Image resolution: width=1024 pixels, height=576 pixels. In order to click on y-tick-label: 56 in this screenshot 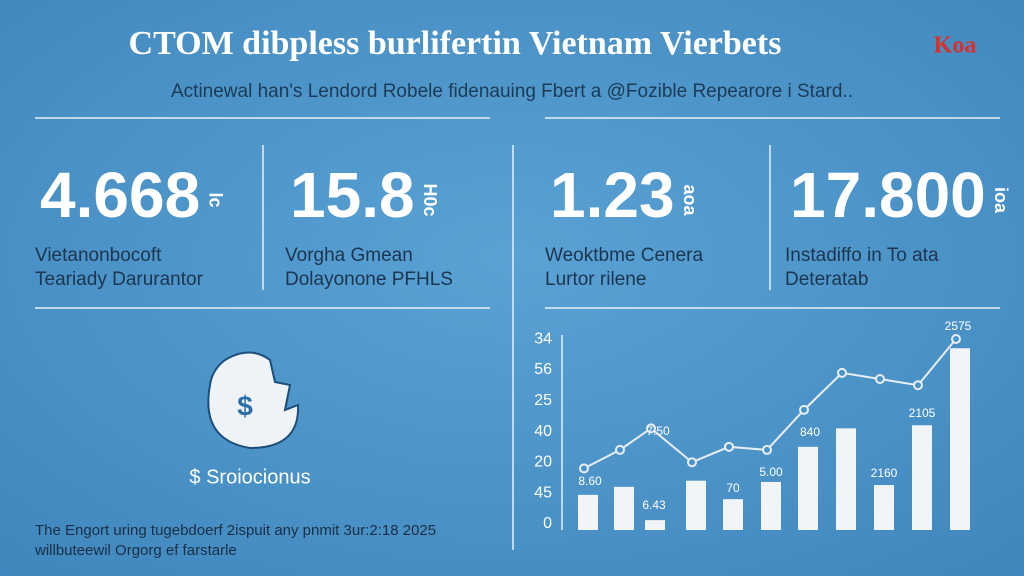, I will do `click(543, 369)`.